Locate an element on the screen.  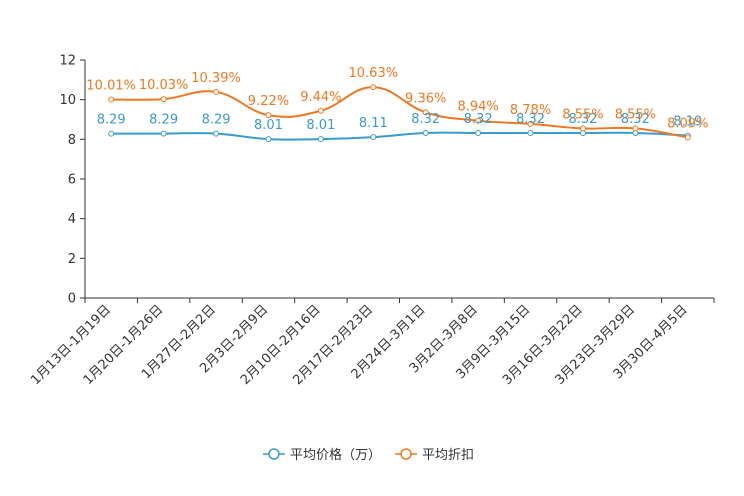
legend: 平均价格（万） 平均折扣 is located at coordinates (368, 455).